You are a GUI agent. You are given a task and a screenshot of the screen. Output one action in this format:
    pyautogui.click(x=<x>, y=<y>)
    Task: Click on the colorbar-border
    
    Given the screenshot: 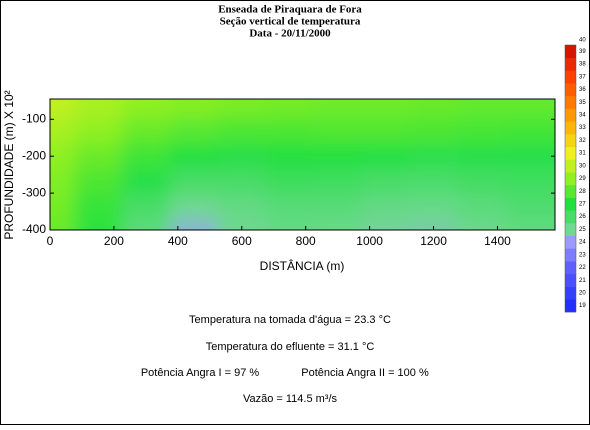 What is the action you would take?
    pyautogui.click(x=570, y=178)
    